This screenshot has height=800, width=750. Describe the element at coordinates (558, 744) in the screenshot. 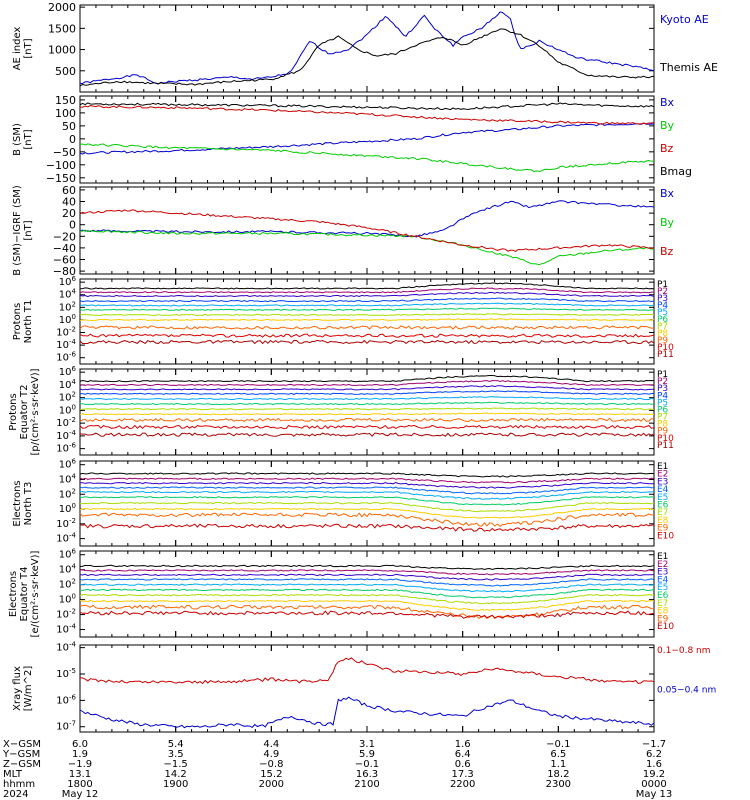

I see `x-row-value: −0.1` at that location.